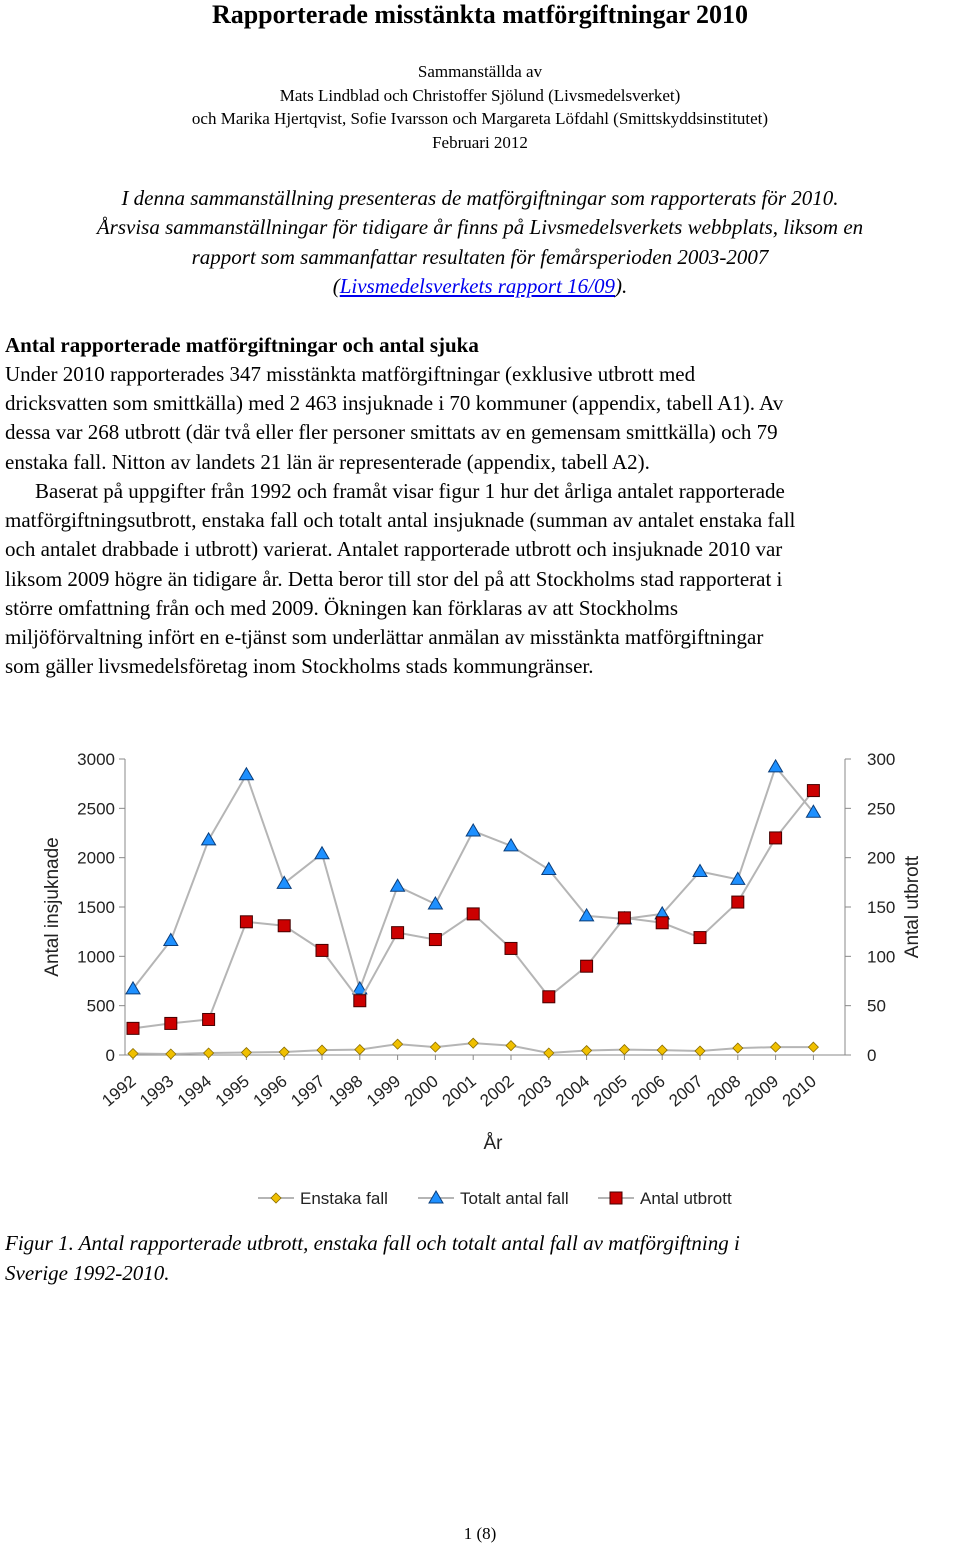  Describe the element at coordinates (494, 1143) in the screenshot. I see `x-axis-title: År` at that location.